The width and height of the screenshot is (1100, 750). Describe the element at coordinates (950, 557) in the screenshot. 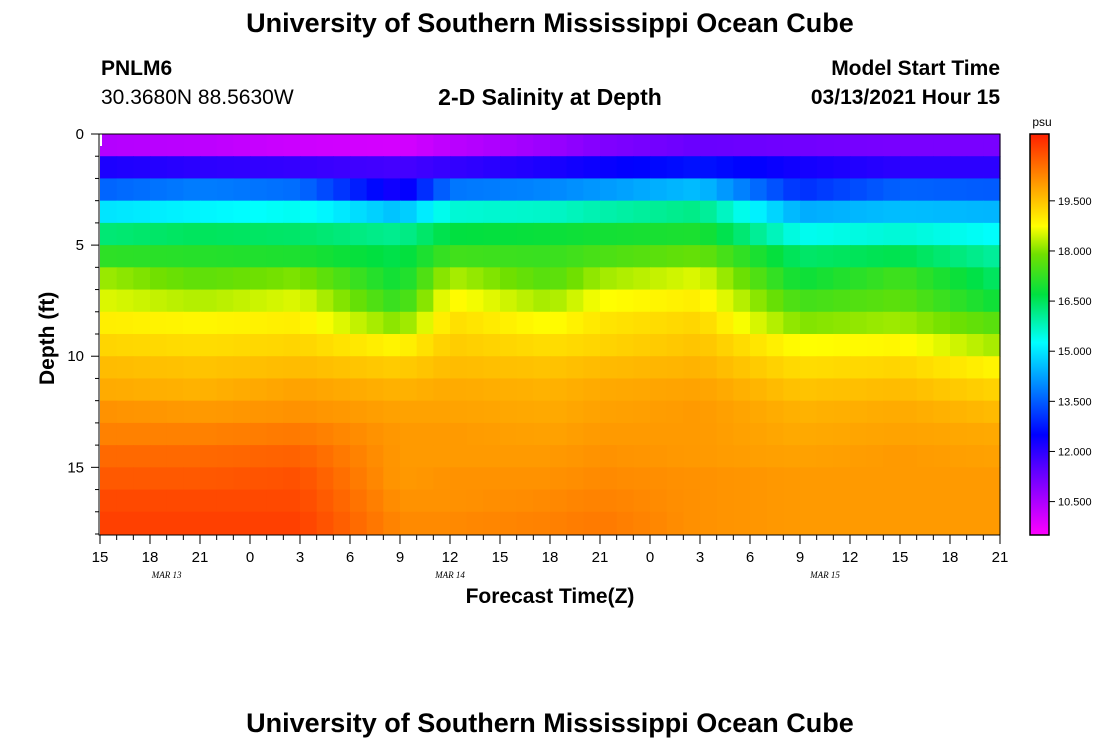

I see `x-tick-label: 18` at that location.